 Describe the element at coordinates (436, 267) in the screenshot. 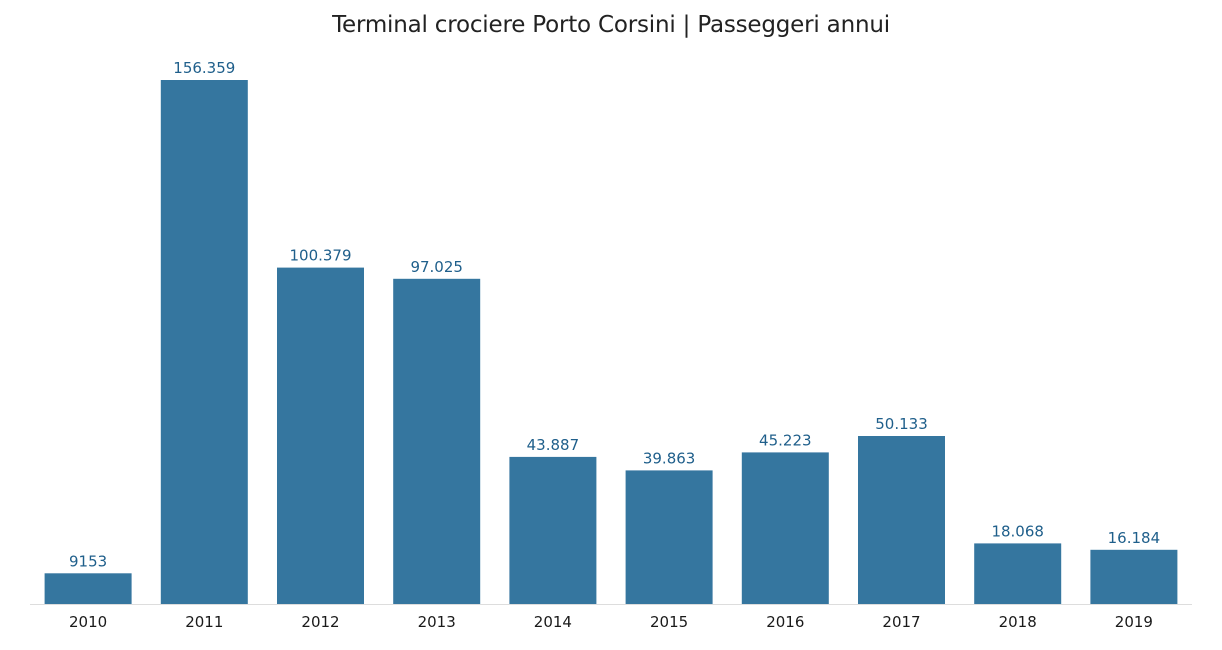

I see `value-label-2013: 97.025` at that location.